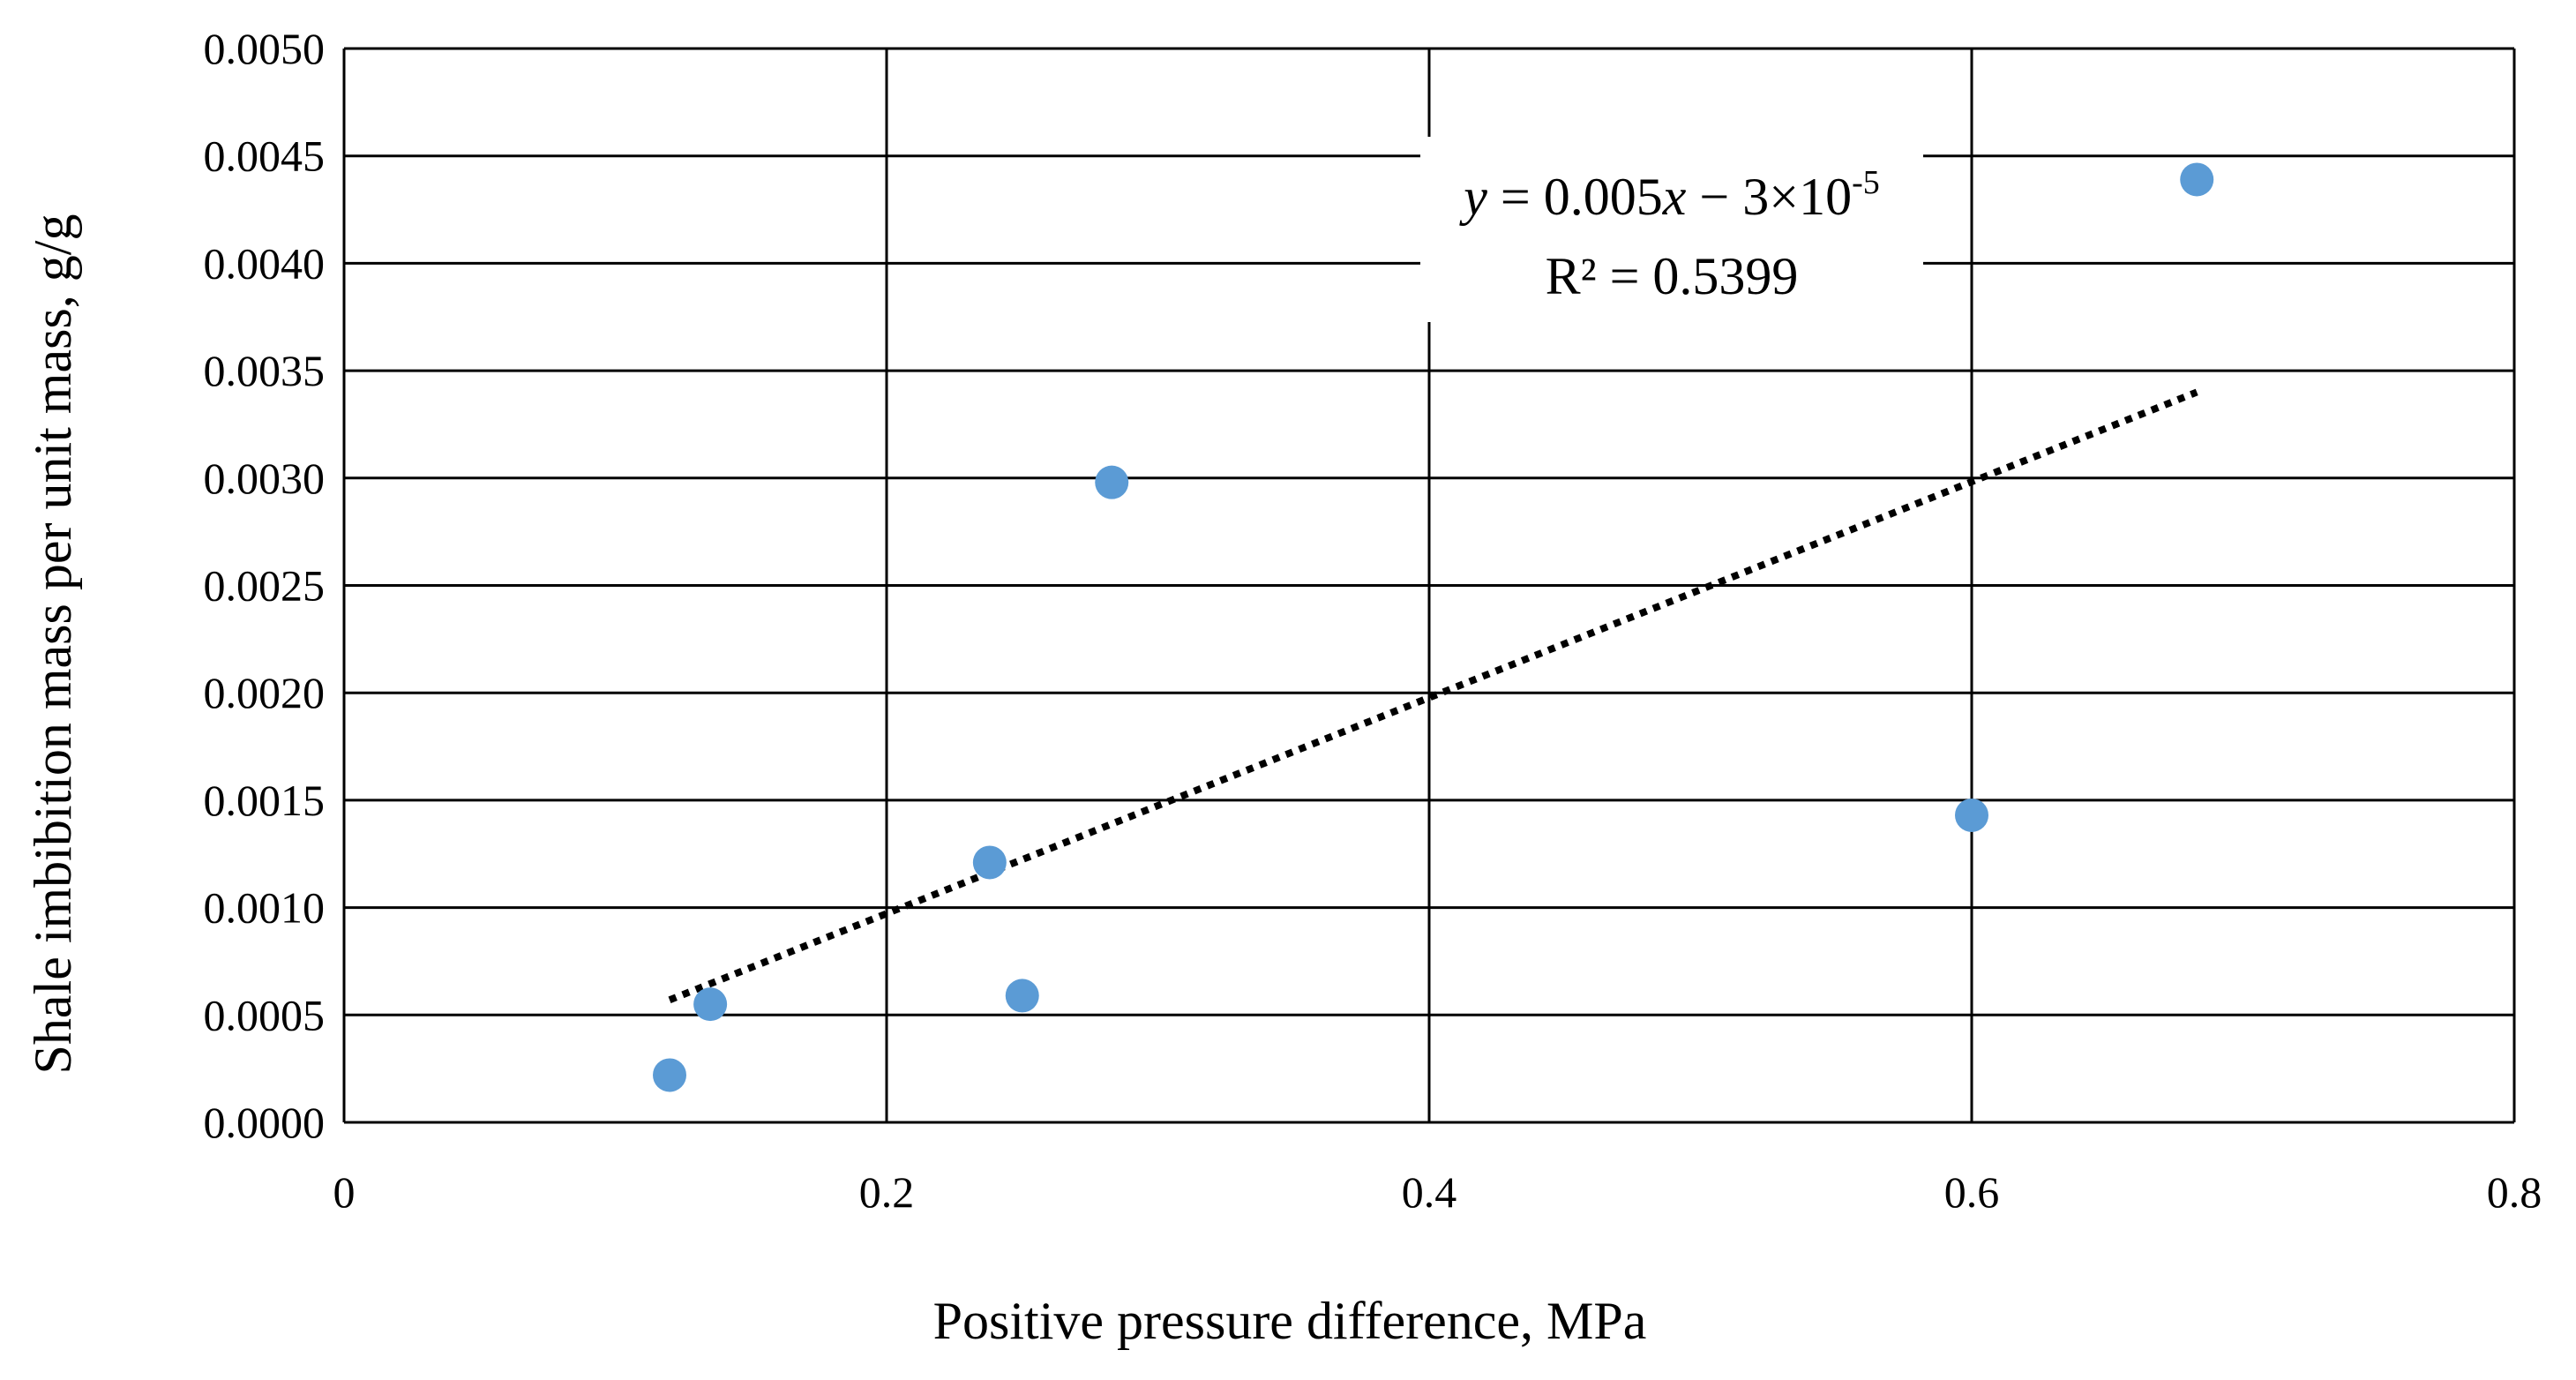  Describe the element at coordinates (2515, 1192) in the screenshot. I see `x-tick-label: 0.8` at that location.